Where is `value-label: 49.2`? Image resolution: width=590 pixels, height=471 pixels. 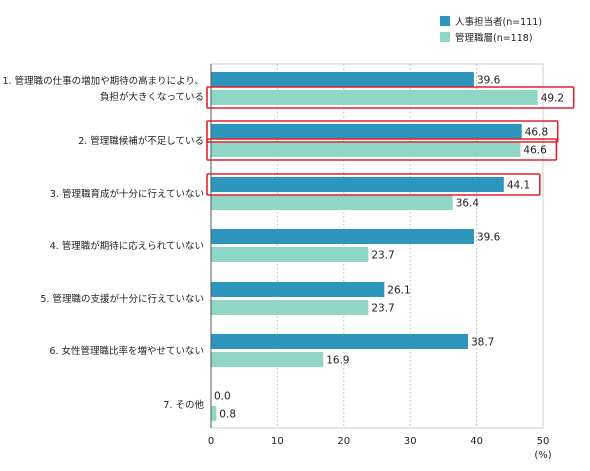
value-label: 49.2 is located at coordinates (552, 99).